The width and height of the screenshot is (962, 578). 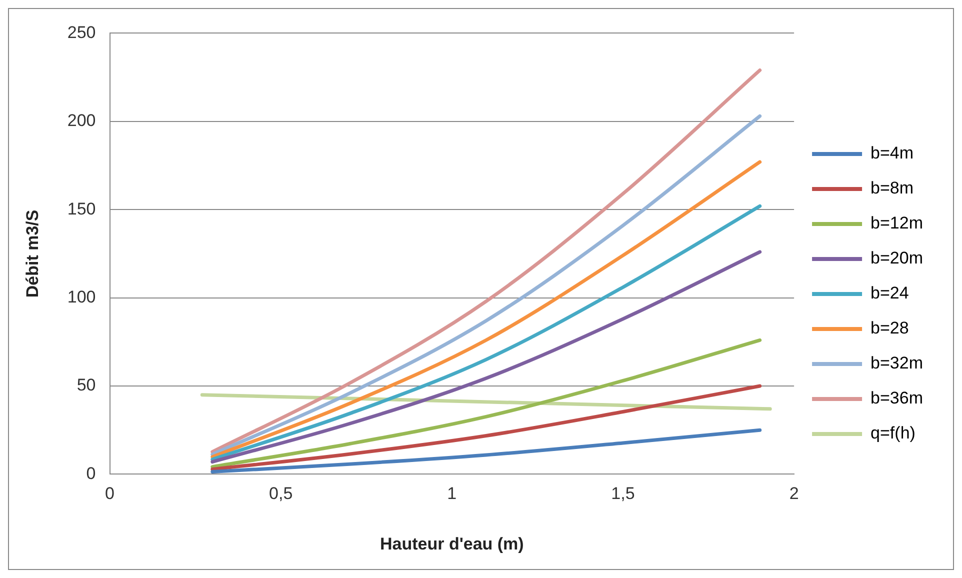 I want to click on x-tick-label: 0, so click(x=109, y=494).